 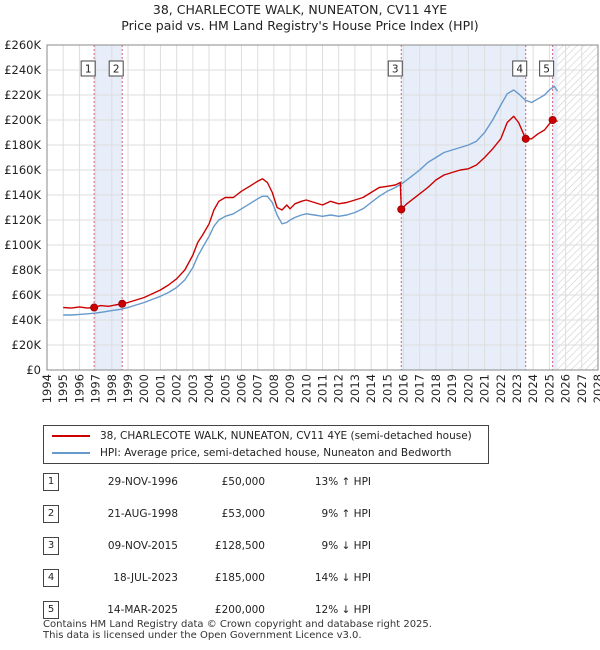 I want to click on sale-price: £185,000, so click(x=239, y=578).